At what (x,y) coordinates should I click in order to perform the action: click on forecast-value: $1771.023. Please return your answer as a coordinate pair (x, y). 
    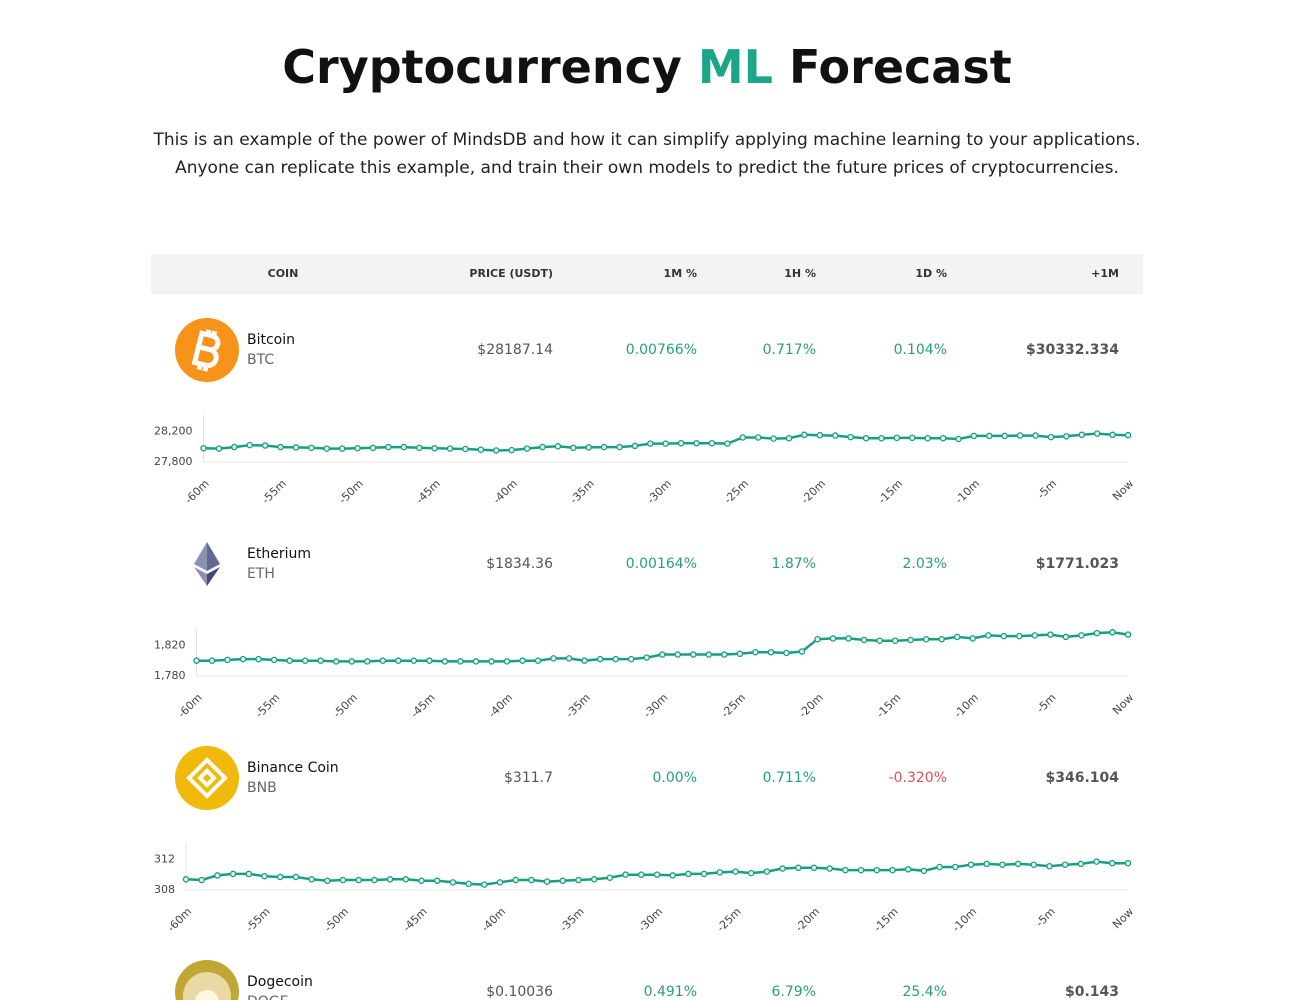
    Looking at the image, I should click on (1077, 564).